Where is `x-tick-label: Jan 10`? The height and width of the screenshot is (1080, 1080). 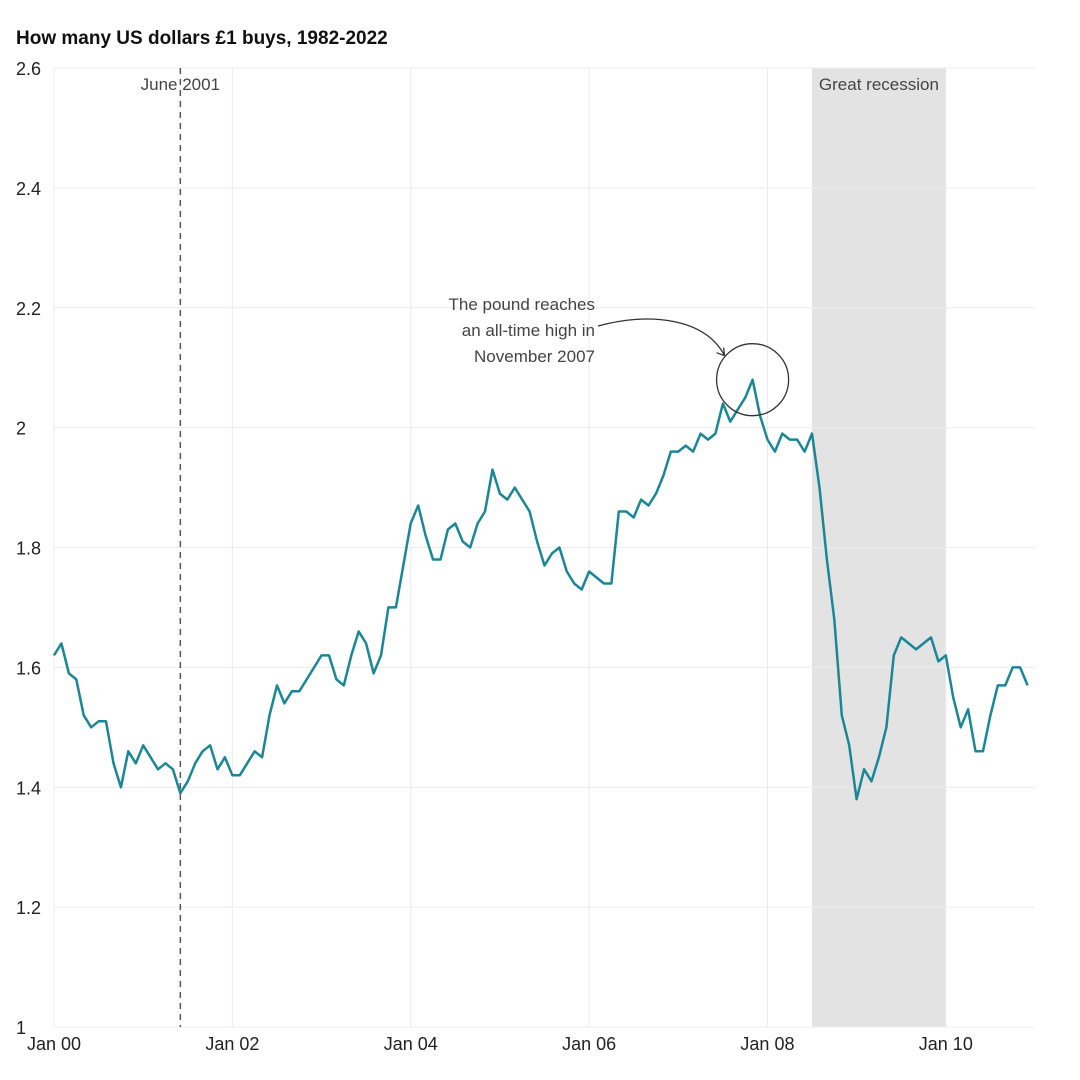 x-tick-label: Jan 10 is located at coordinates (946, 1044).